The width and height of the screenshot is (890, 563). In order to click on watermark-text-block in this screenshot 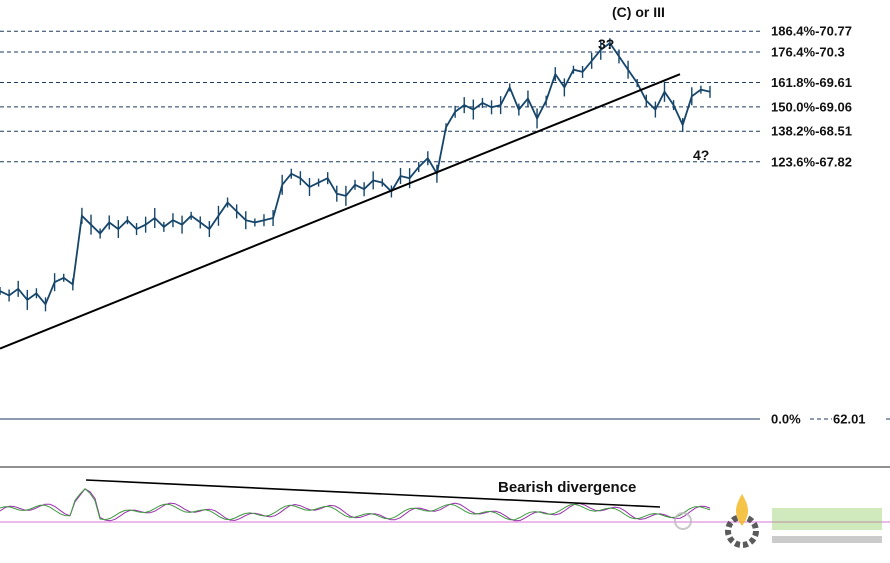, I will do `click(827, 519)`.